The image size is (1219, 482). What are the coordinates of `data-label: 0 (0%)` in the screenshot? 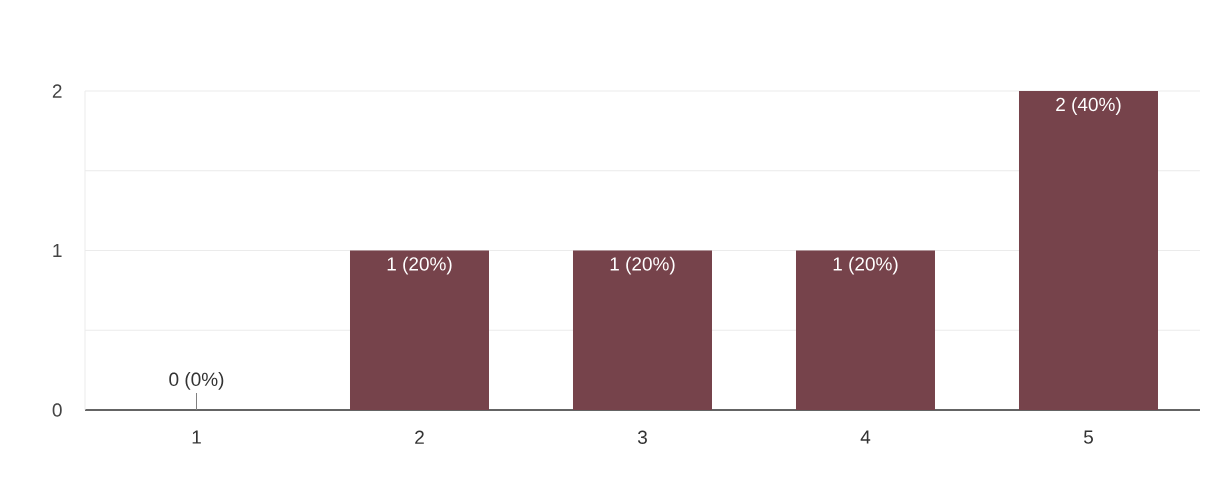 It's located at (196, 381).